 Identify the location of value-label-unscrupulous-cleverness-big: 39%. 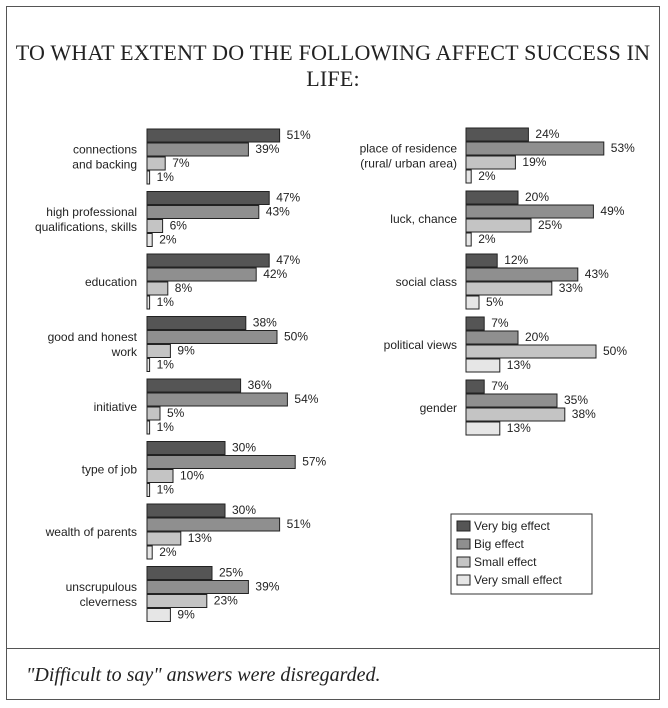
(267, 587).